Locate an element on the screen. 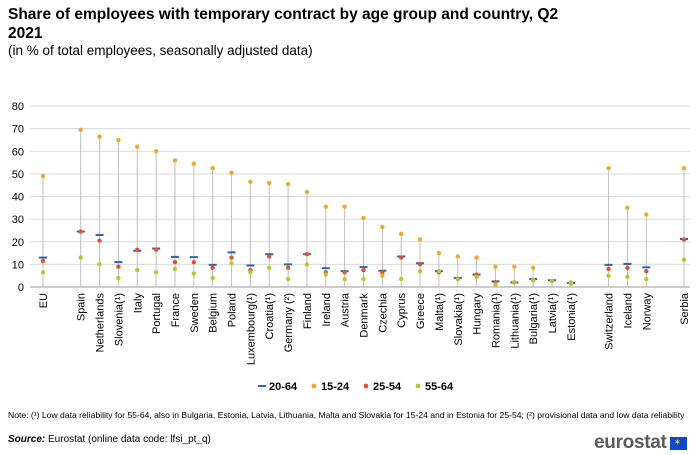  x-tick-label: Czechia is located at coordinates (383, 312).